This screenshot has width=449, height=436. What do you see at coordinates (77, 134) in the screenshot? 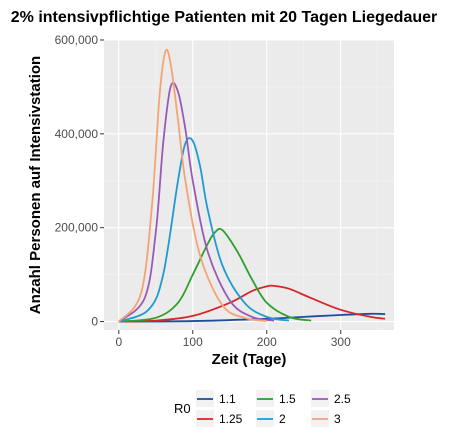
I see `y-tick-label: 400,000` at bounding box center [77, 134].